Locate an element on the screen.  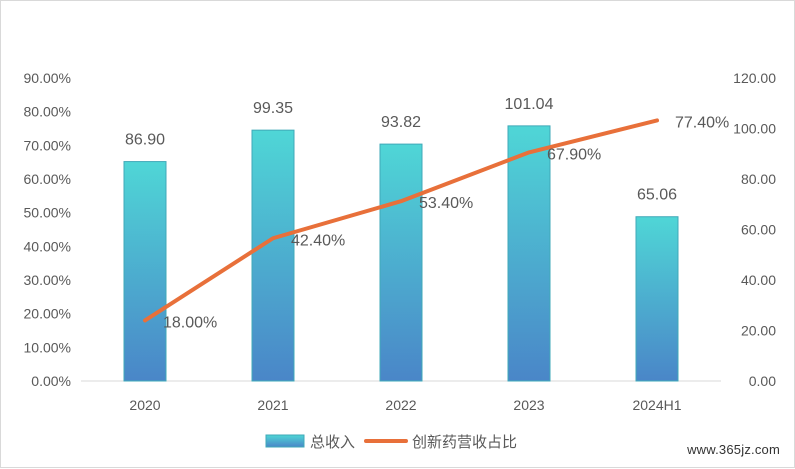
bar-value-label: 101.04 is located at coordinates (529, 104).